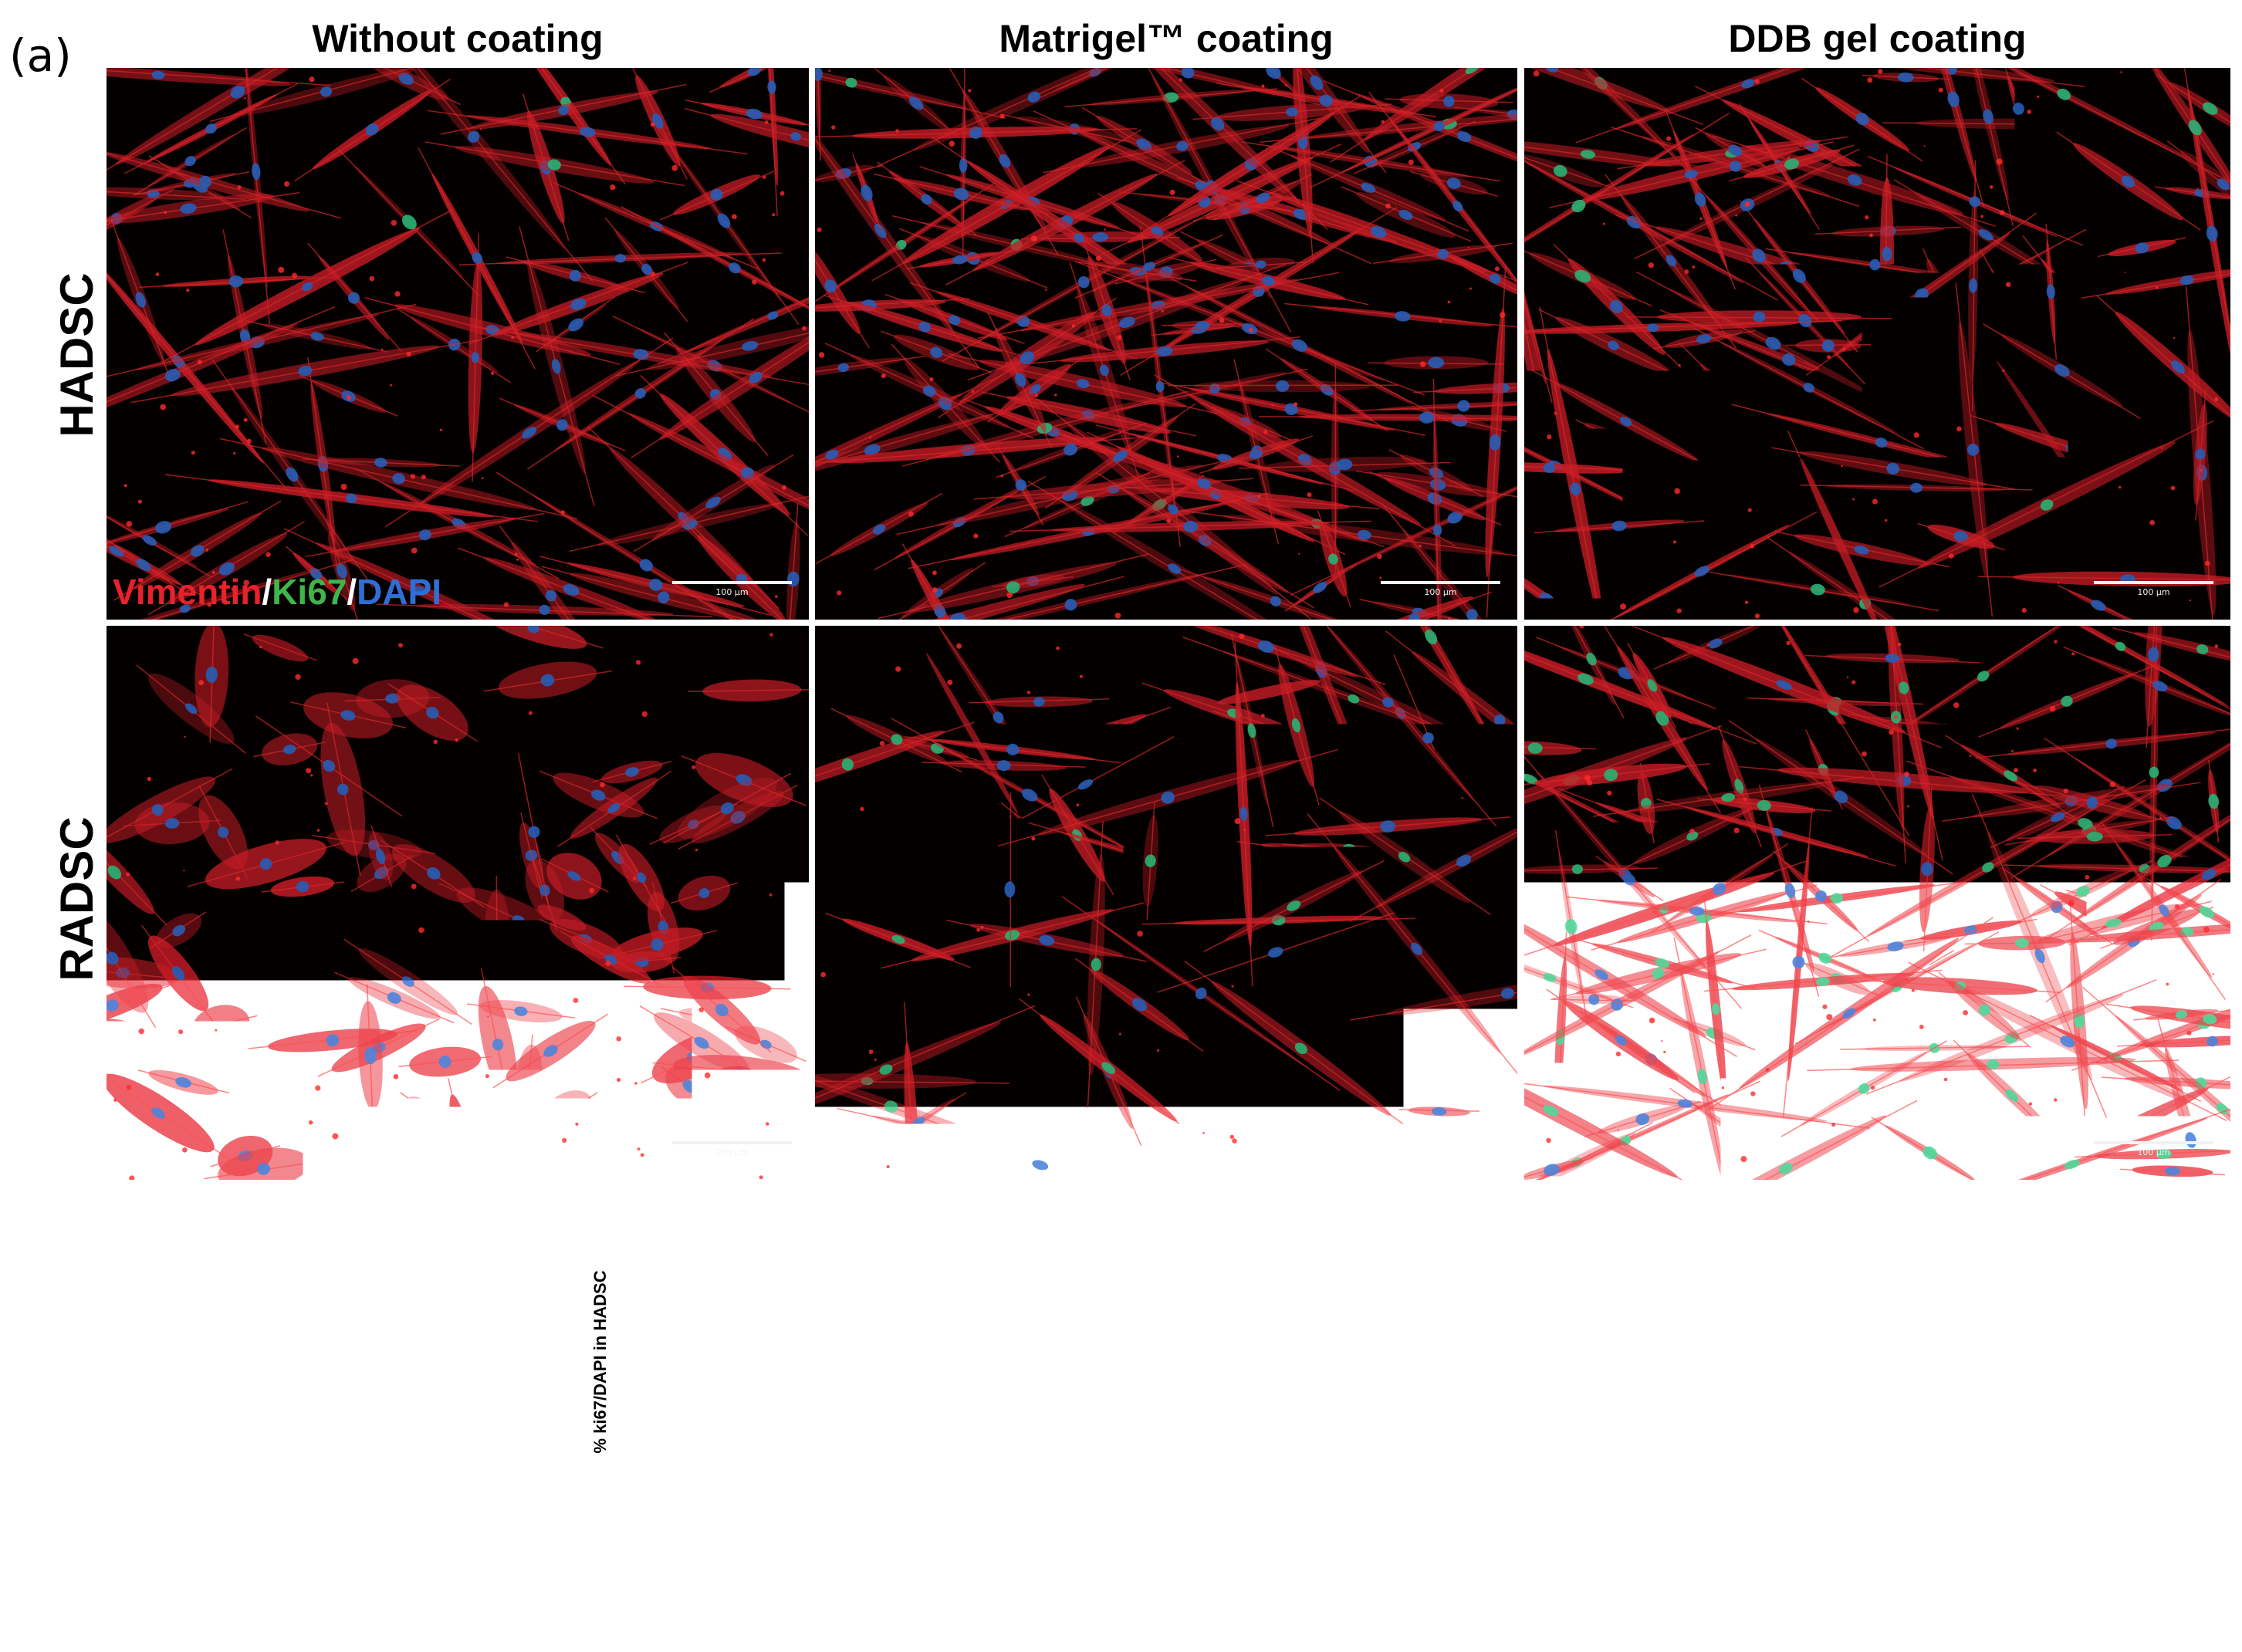 The height and width of the screenshot is (1652, 2242). Describe the element at coordinates (470, 1245) in the screenshot. I see `panel-b-label: (b)` at that location.